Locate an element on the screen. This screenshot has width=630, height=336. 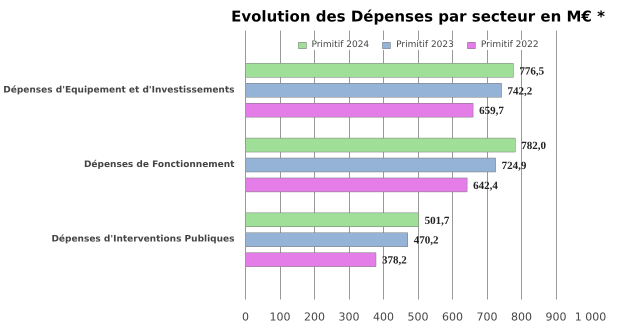
x-tick-label: 0 is located at coordinates (245, 317).